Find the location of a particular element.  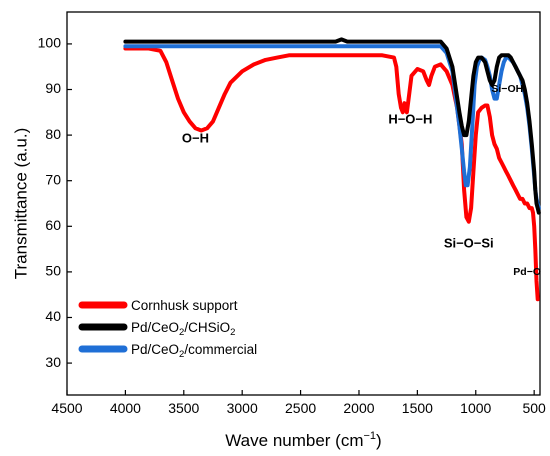

x-tick-label: 500 is located at coordinates (534, 408).